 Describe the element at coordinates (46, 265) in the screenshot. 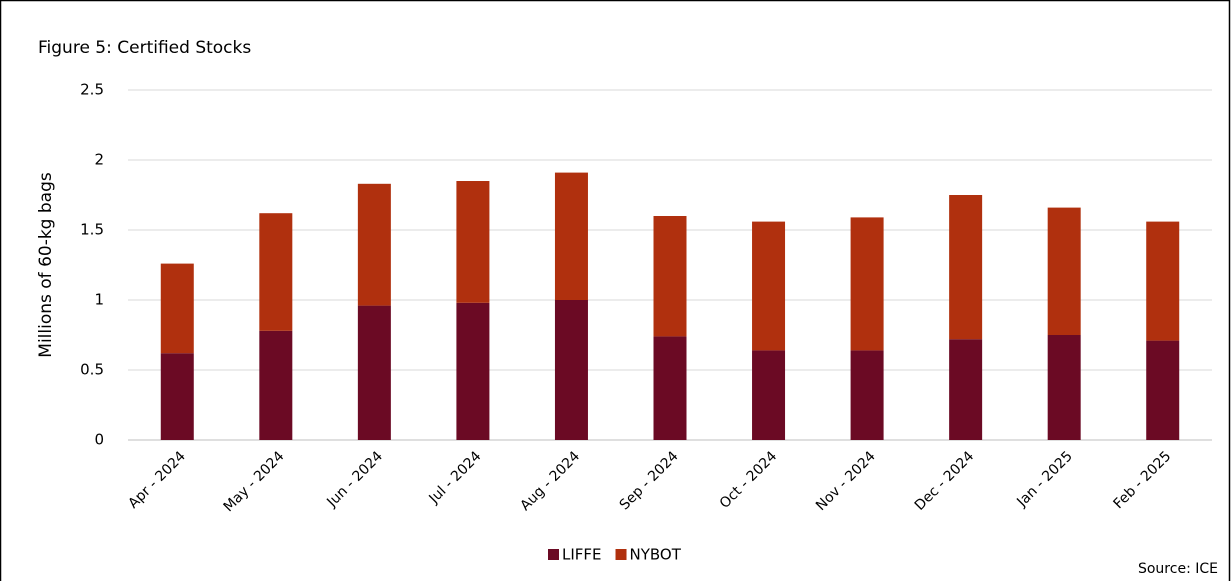

I see `y-axis-label: Millions of 60-kg bags` at that location.